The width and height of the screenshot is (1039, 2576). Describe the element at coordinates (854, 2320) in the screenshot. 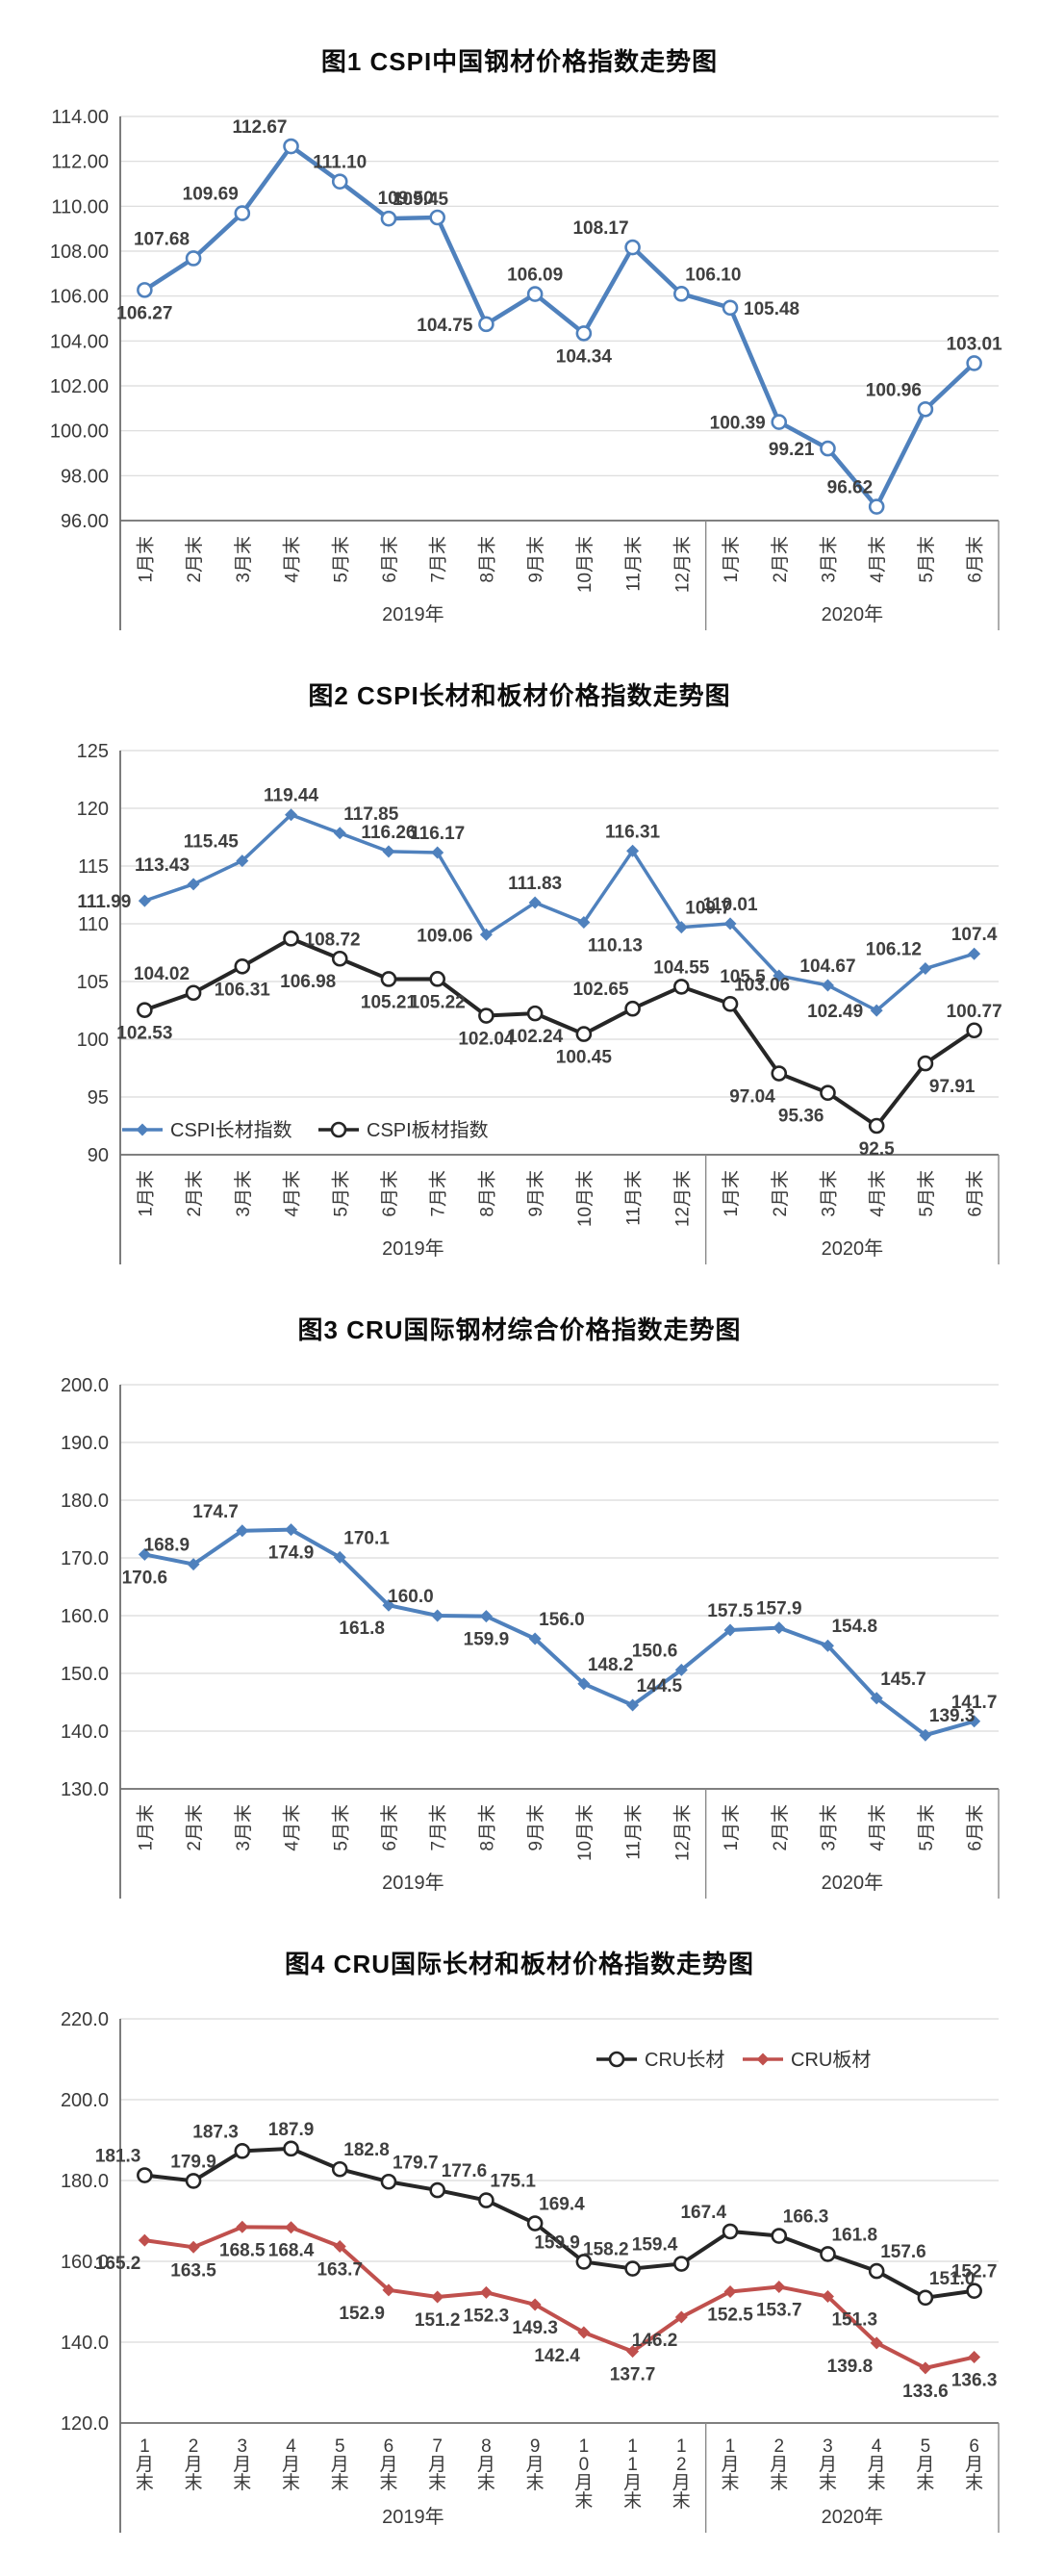

I see `data-label: 151.3` at that location.